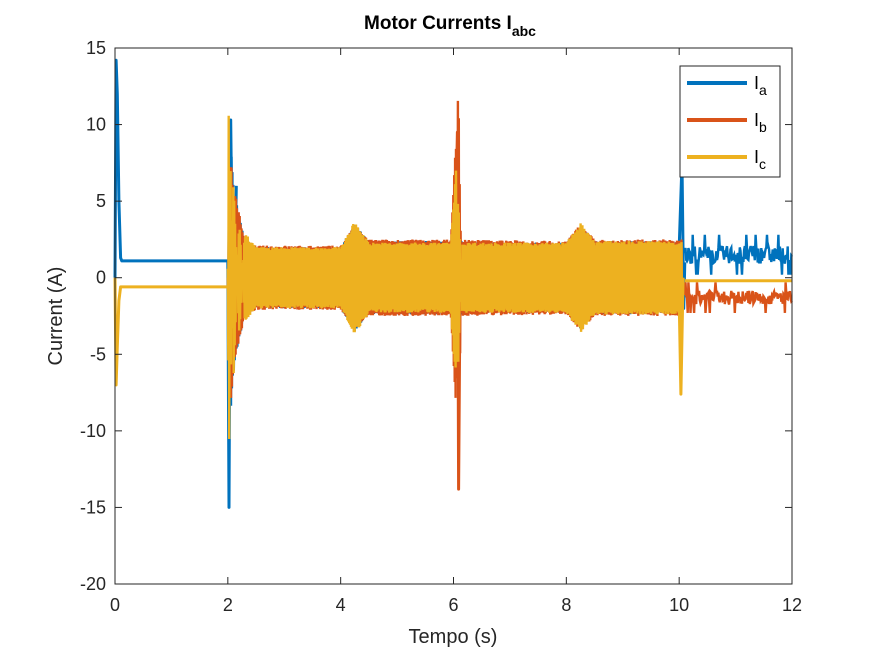 Image resolution: width=875 pixels, height=656 pixels. What do you see at coordinates (101, 278) in the screenshot?
I see `y-tick-label: 0` at bounding box center [101, 278].